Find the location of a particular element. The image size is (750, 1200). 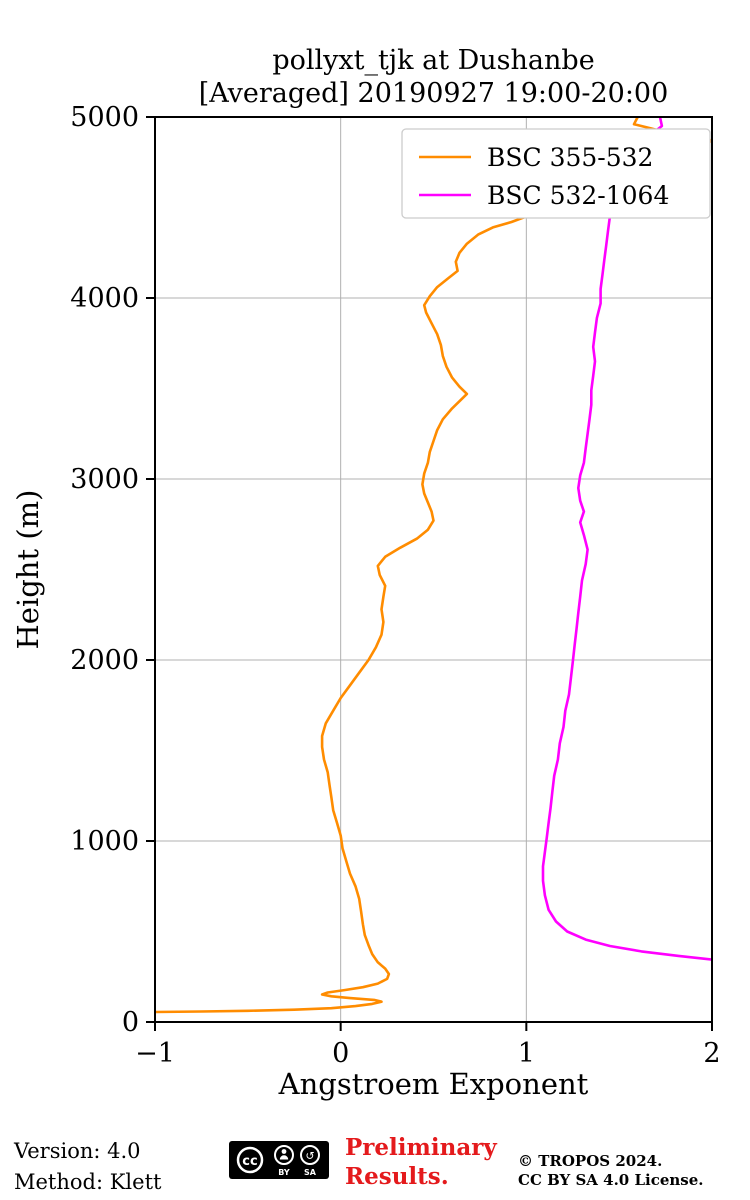

copyright-note: © TROPOS 2024. CC BY SA 4.0 License. is located at coordinates (611, 1171).